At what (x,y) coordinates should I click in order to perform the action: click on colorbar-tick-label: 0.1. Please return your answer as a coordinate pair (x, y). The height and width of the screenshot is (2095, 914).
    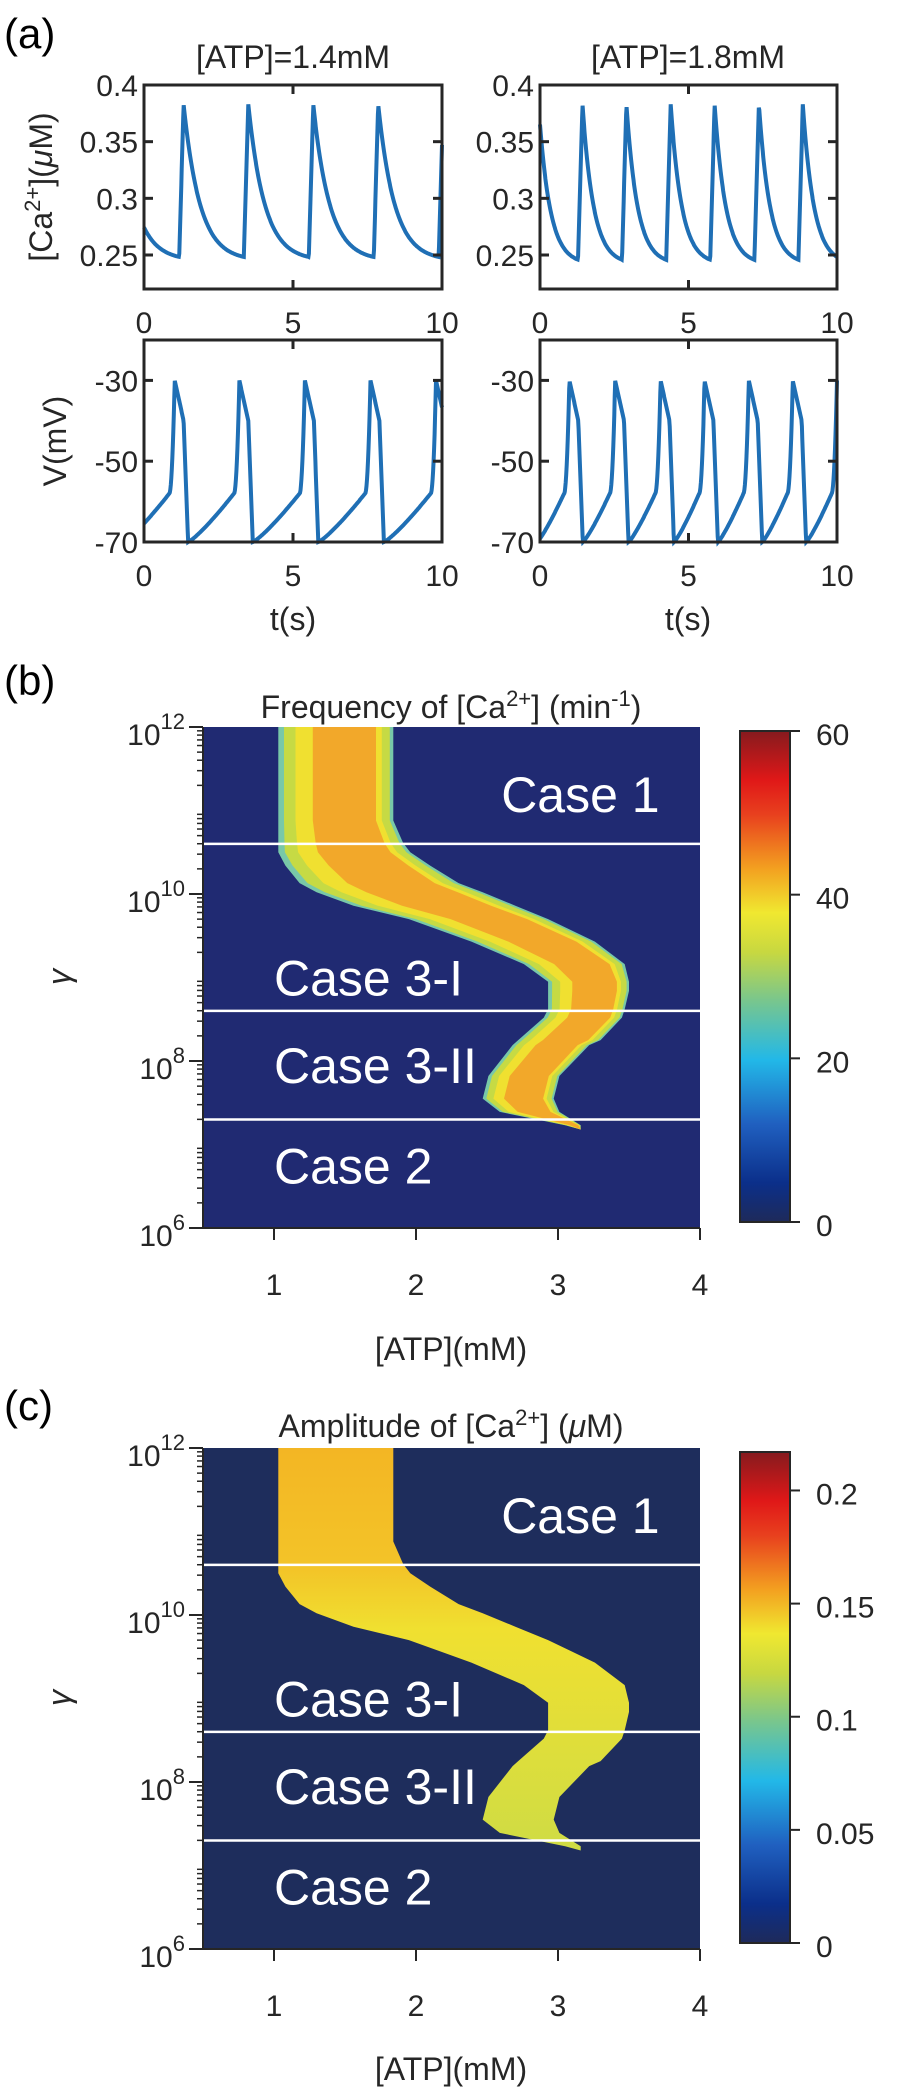
    Looking at the image, I should click on (837, 1721).